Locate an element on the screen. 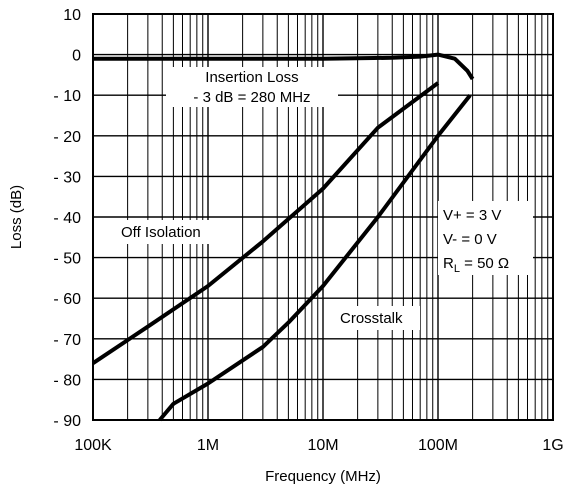  y-tick-label: 10 is located at coordinates (72, 15).